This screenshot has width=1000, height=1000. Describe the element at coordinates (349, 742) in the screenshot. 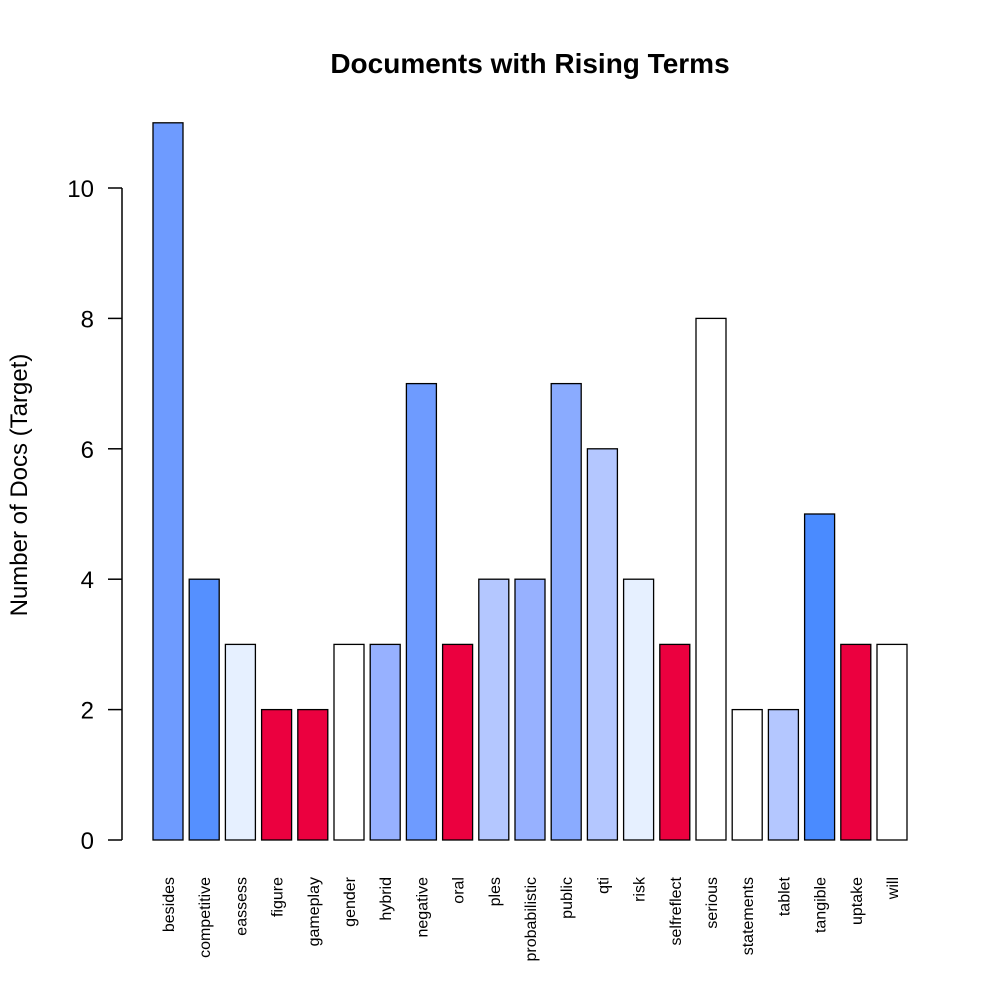

I see `bar-gender` at that location.